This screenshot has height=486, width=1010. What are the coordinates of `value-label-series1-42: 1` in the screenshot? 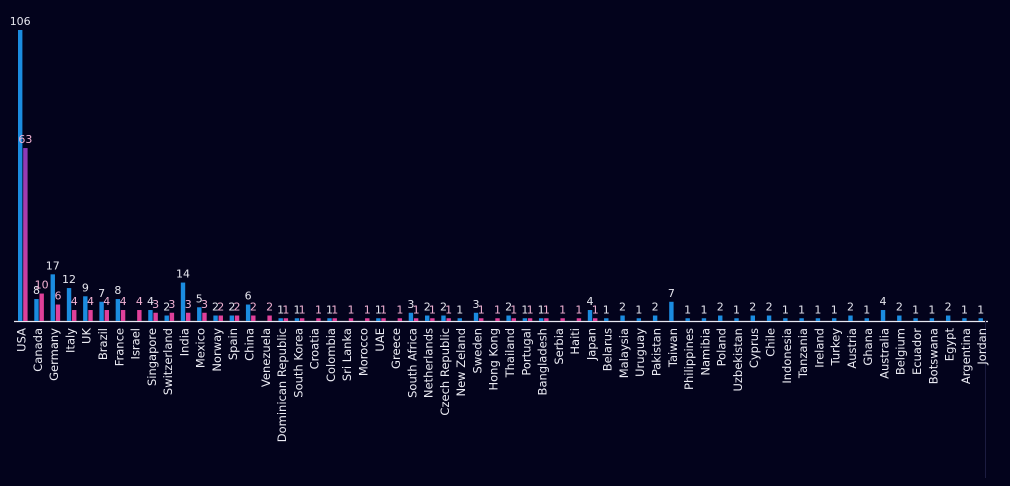 It's located at (703, 309).